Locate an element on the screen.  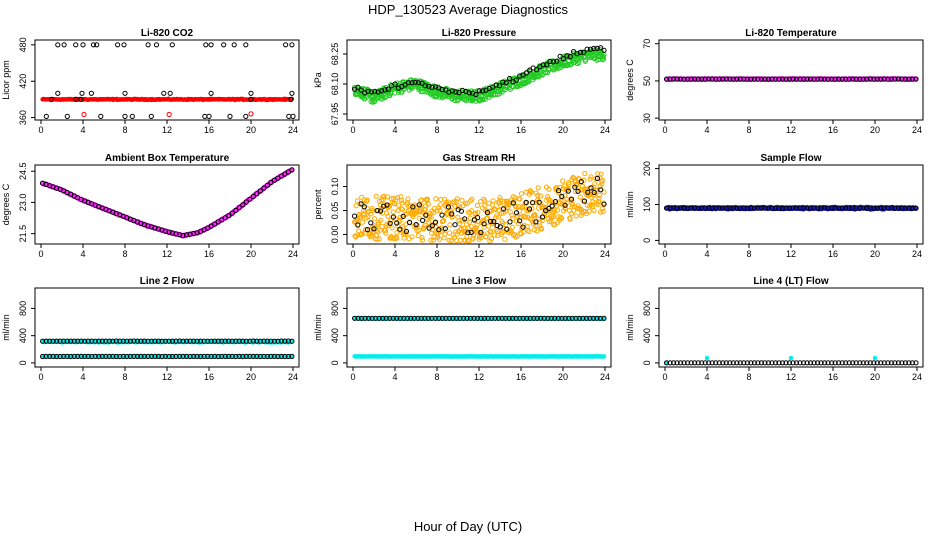
y-tick-label: 360 is located at coordinates (23, 117).